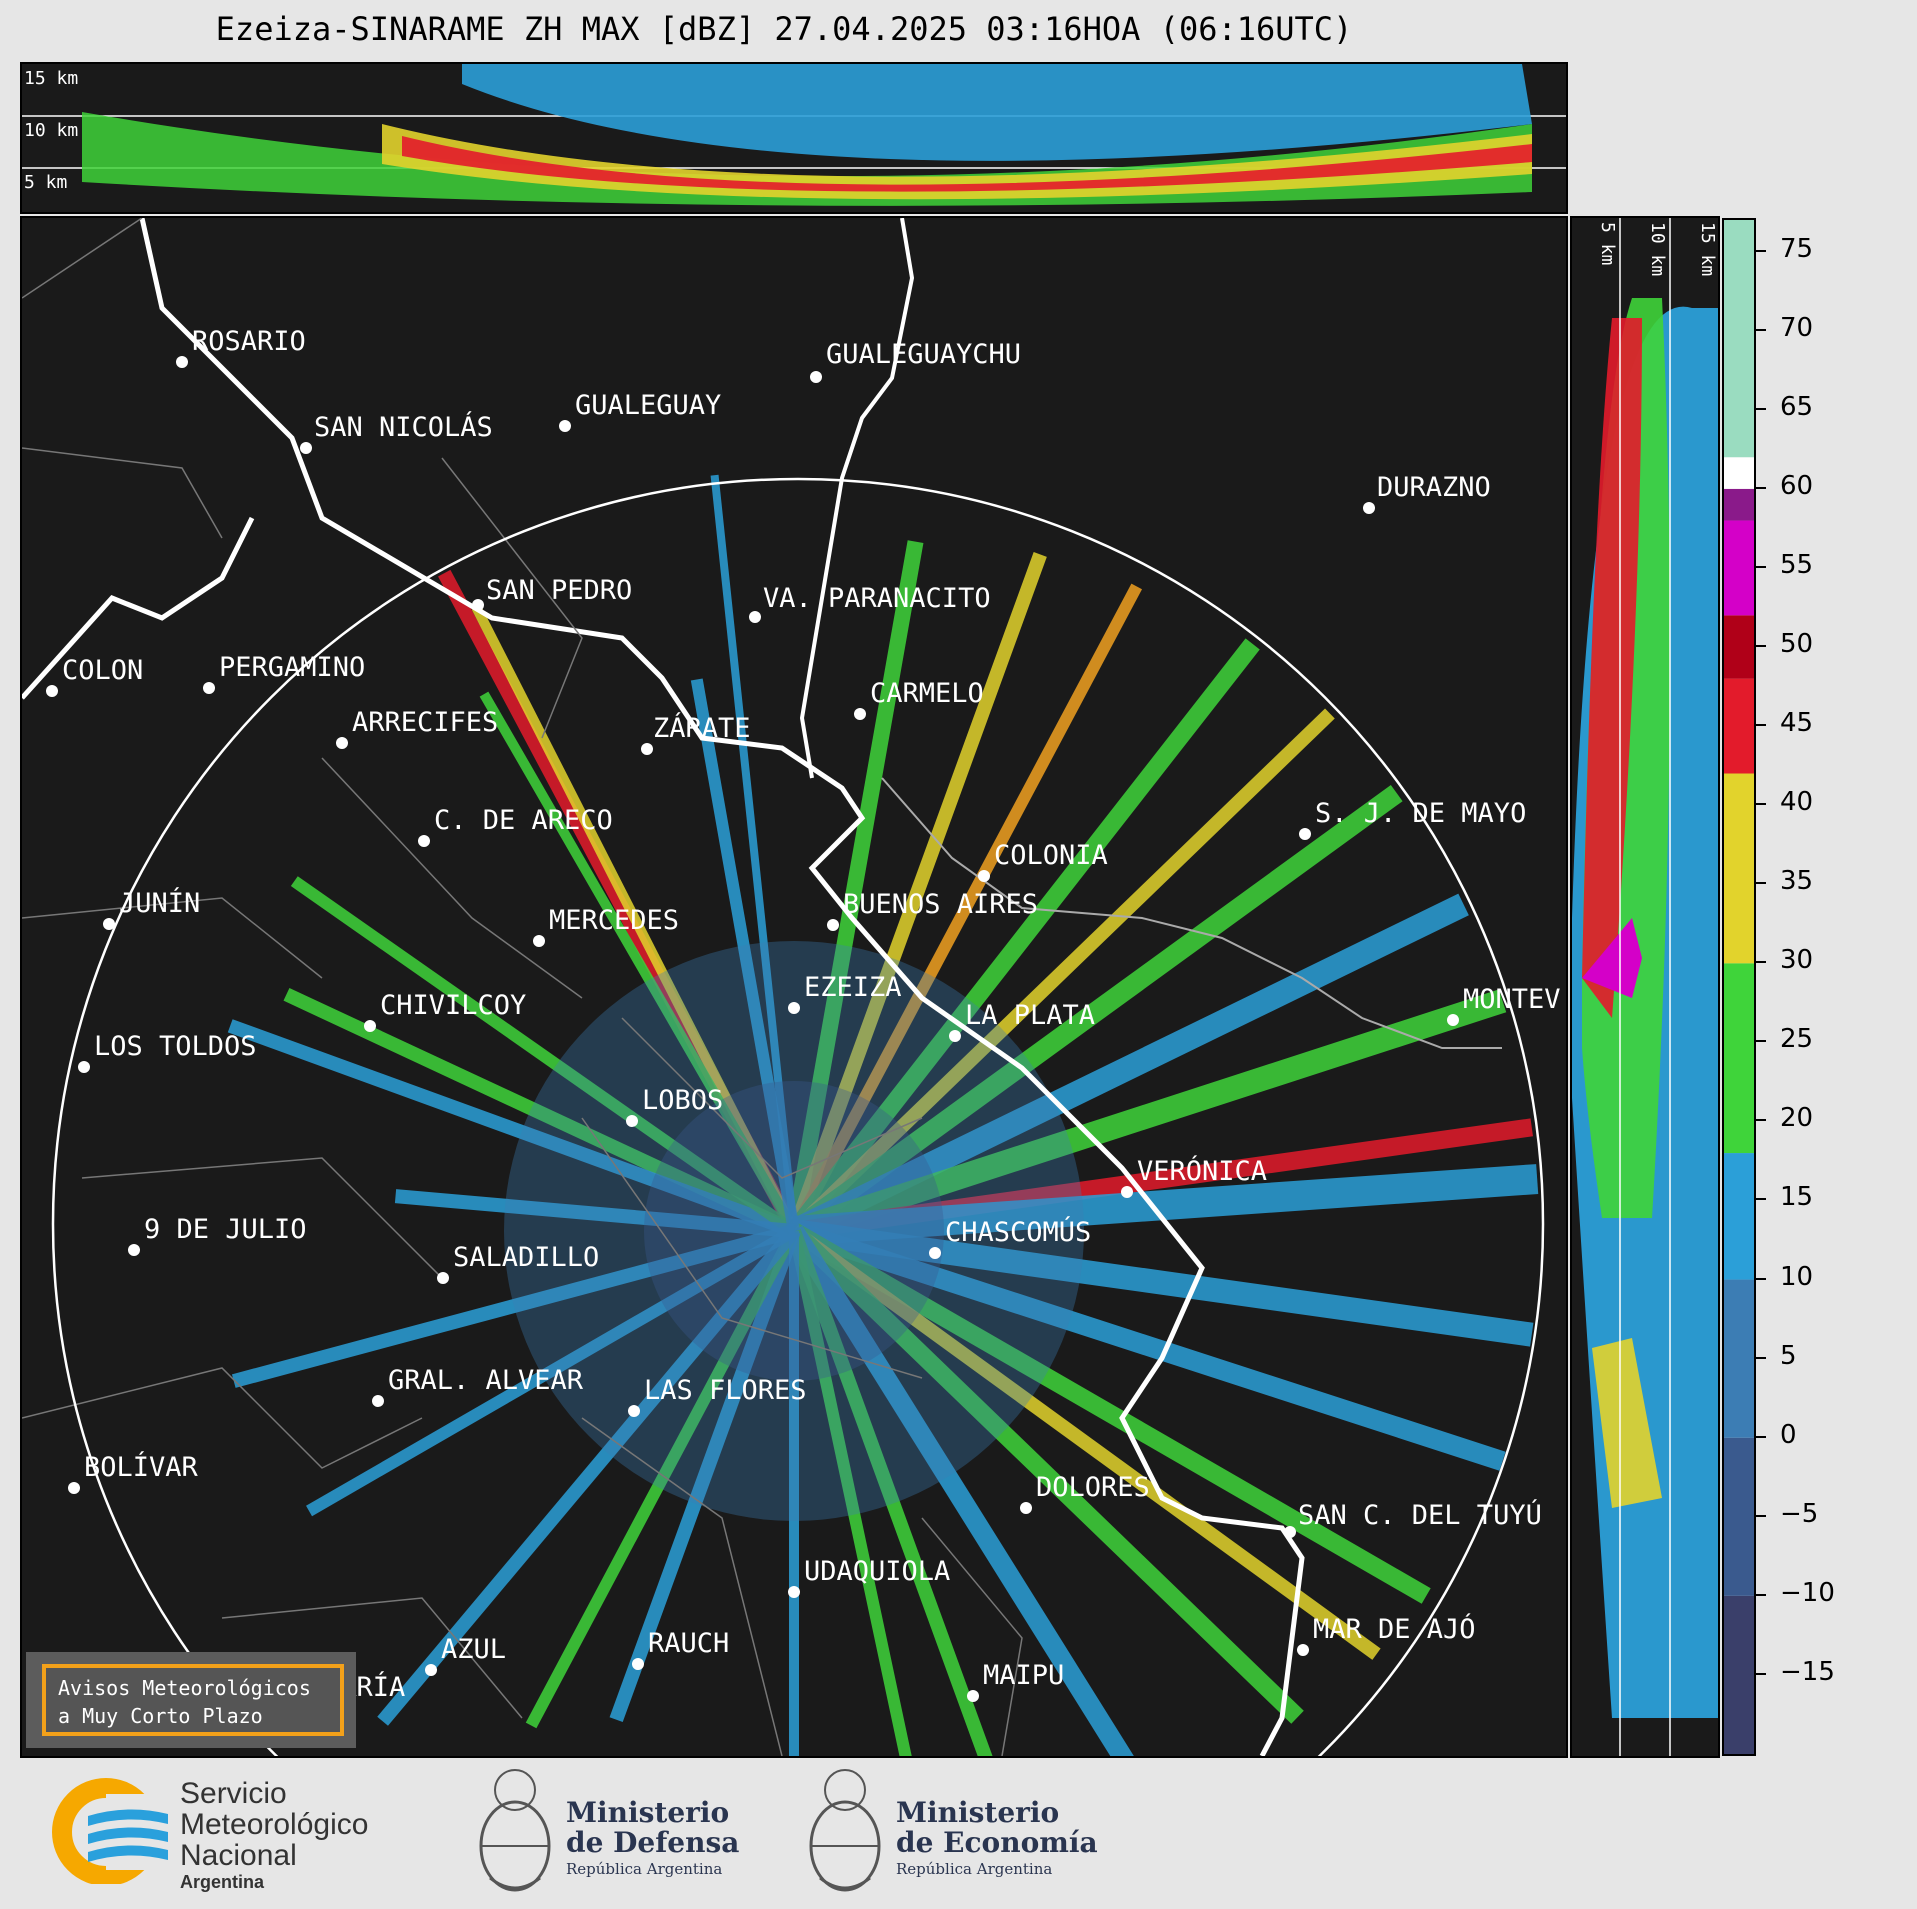  Describe the element at coordinates (632, 1121) in the screenshot. I see `city-marker-lobos` at that location.